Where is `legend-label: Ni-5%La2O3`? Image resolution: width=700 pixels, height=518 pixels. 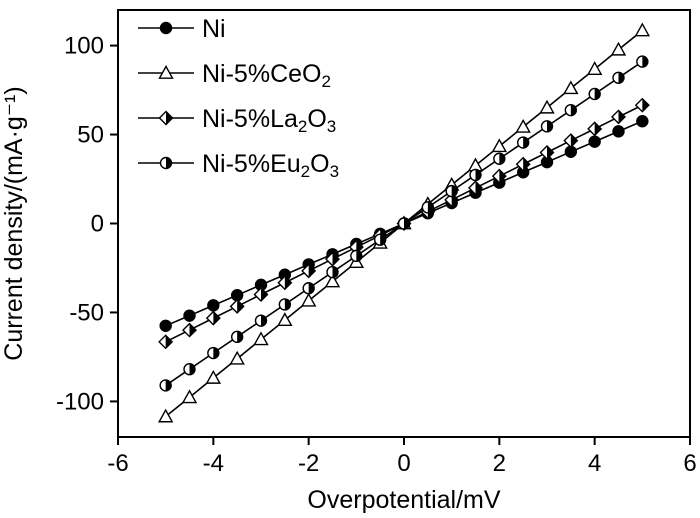 legend-label: Ni-5%La2O3 is located at coordinates (269, 120).